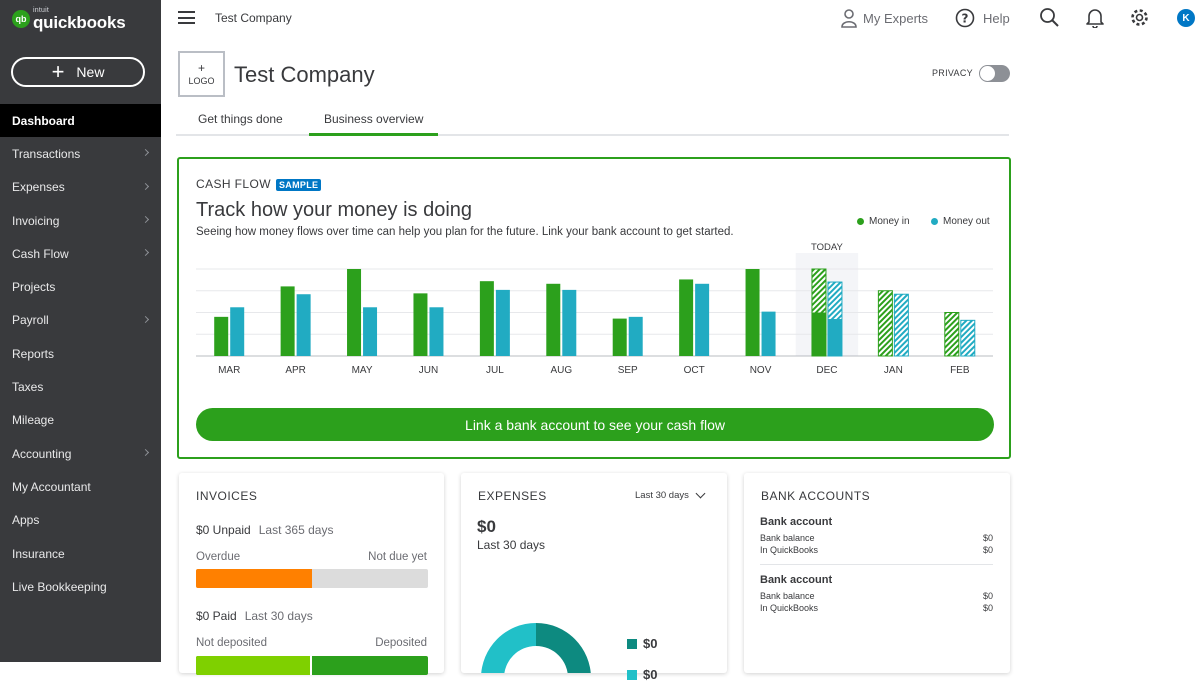 The width and height of the screenshot is (1200, 682). What do you see at coordinates (254, 578) in the screenshot?
I see `overdue-bar-fill` at bounding box center [254, 578].